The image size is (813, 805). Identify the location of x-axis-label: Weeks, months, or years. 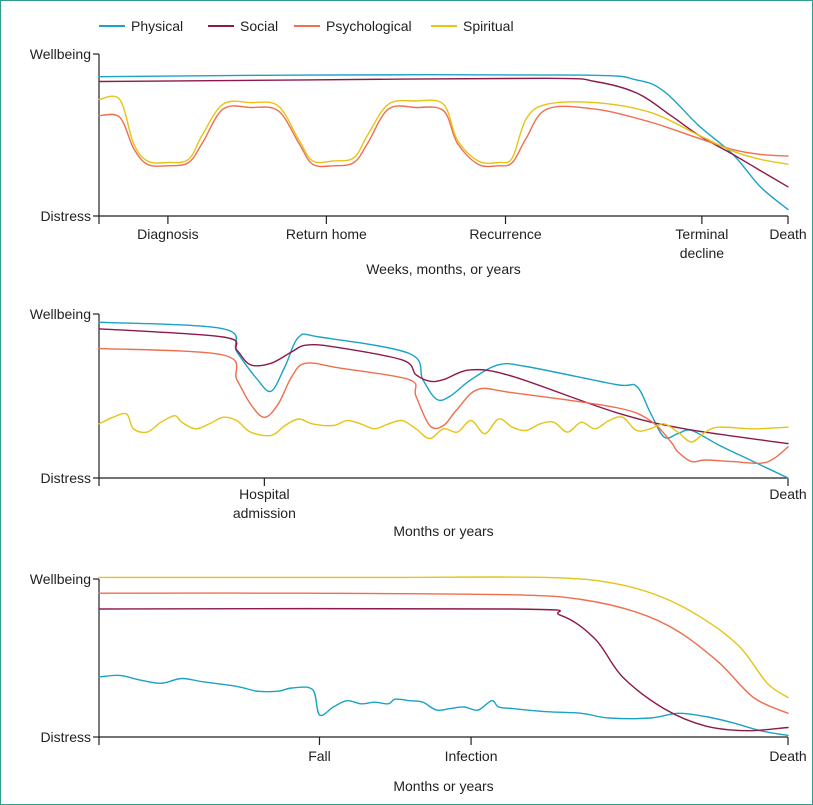
(443, 269).